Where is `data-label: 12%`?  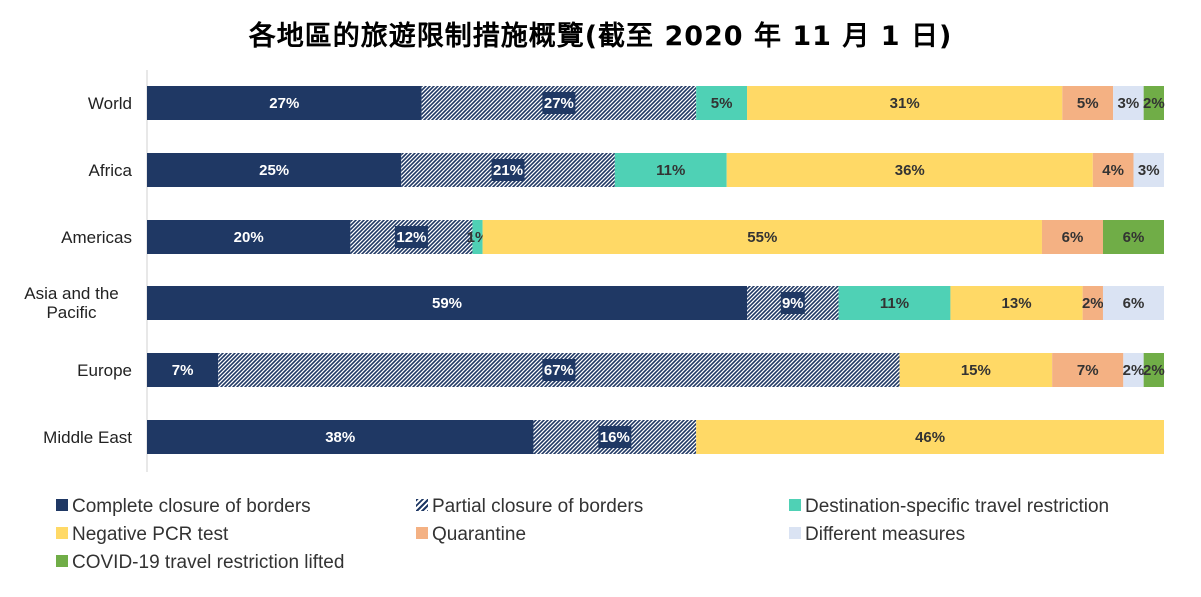
data-label: 12% is located at coordinates (411, 237).